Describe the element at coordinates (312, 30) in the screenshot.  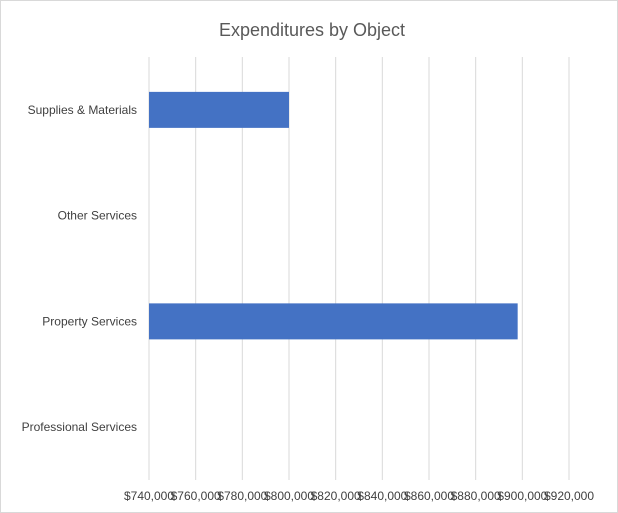
I see `chart-title: Expenditures by Object` at that location.